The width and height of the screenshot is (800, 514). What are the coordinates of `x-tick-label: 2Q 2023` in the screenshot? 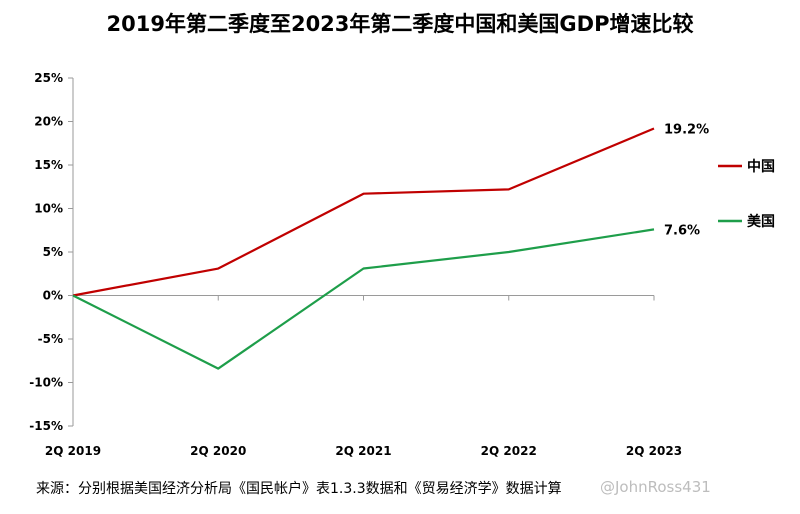 It's located at (654, 451).